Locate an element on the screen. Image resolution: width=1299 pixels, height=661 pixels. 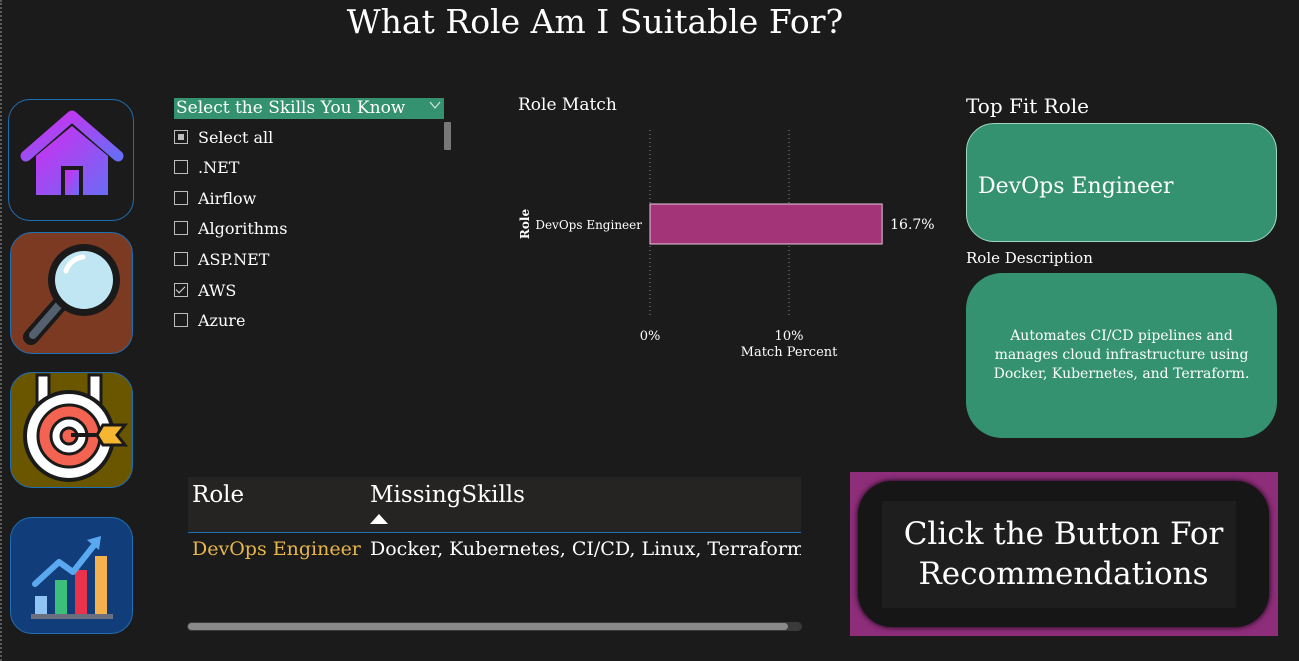
category-label: DevOps Engineer is located at coordinates (588, 225).